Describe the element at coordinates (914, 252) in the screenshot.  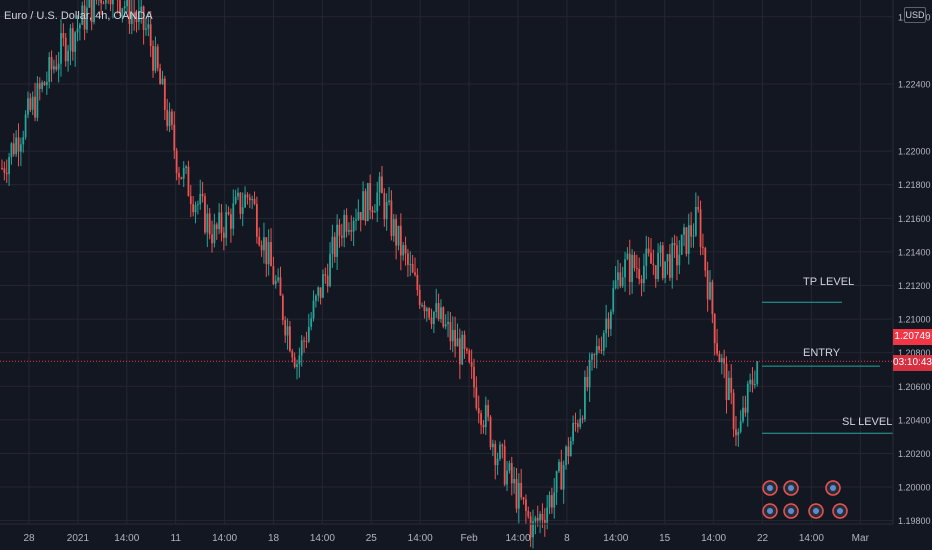
I see `y-tick-label: 1.21400` at that location.